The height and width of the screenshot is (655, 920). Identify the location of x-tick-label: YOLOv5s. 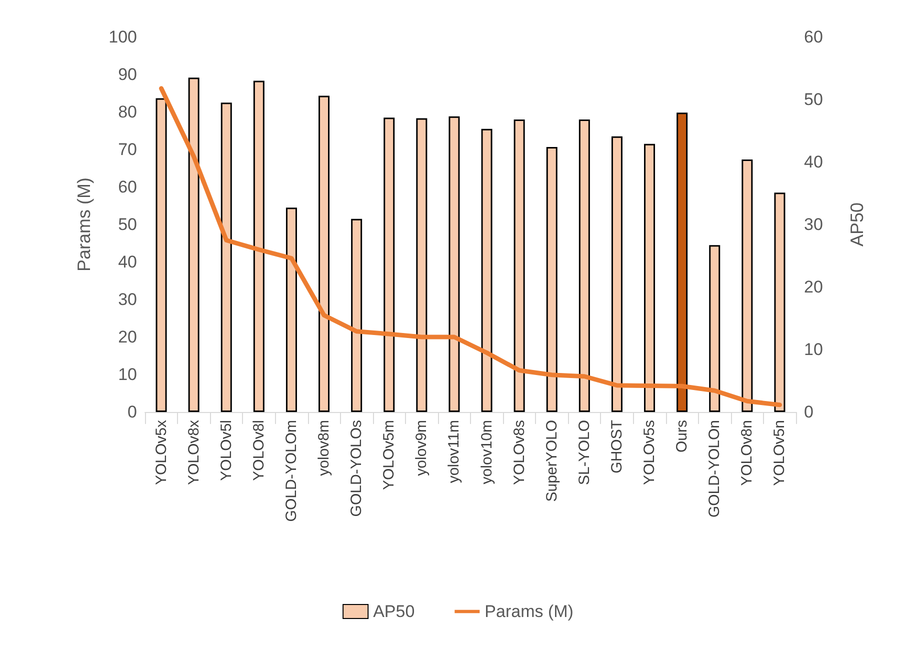
(649, 453).